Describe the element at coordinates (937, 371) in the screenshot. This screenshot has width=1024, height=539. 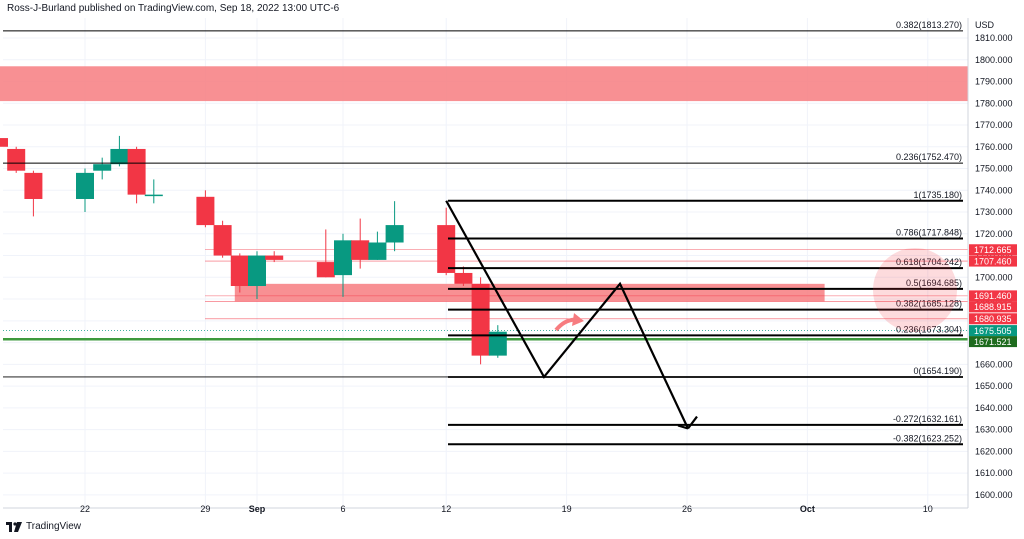
I see `fib-label: 0(1654.190)` at that location.